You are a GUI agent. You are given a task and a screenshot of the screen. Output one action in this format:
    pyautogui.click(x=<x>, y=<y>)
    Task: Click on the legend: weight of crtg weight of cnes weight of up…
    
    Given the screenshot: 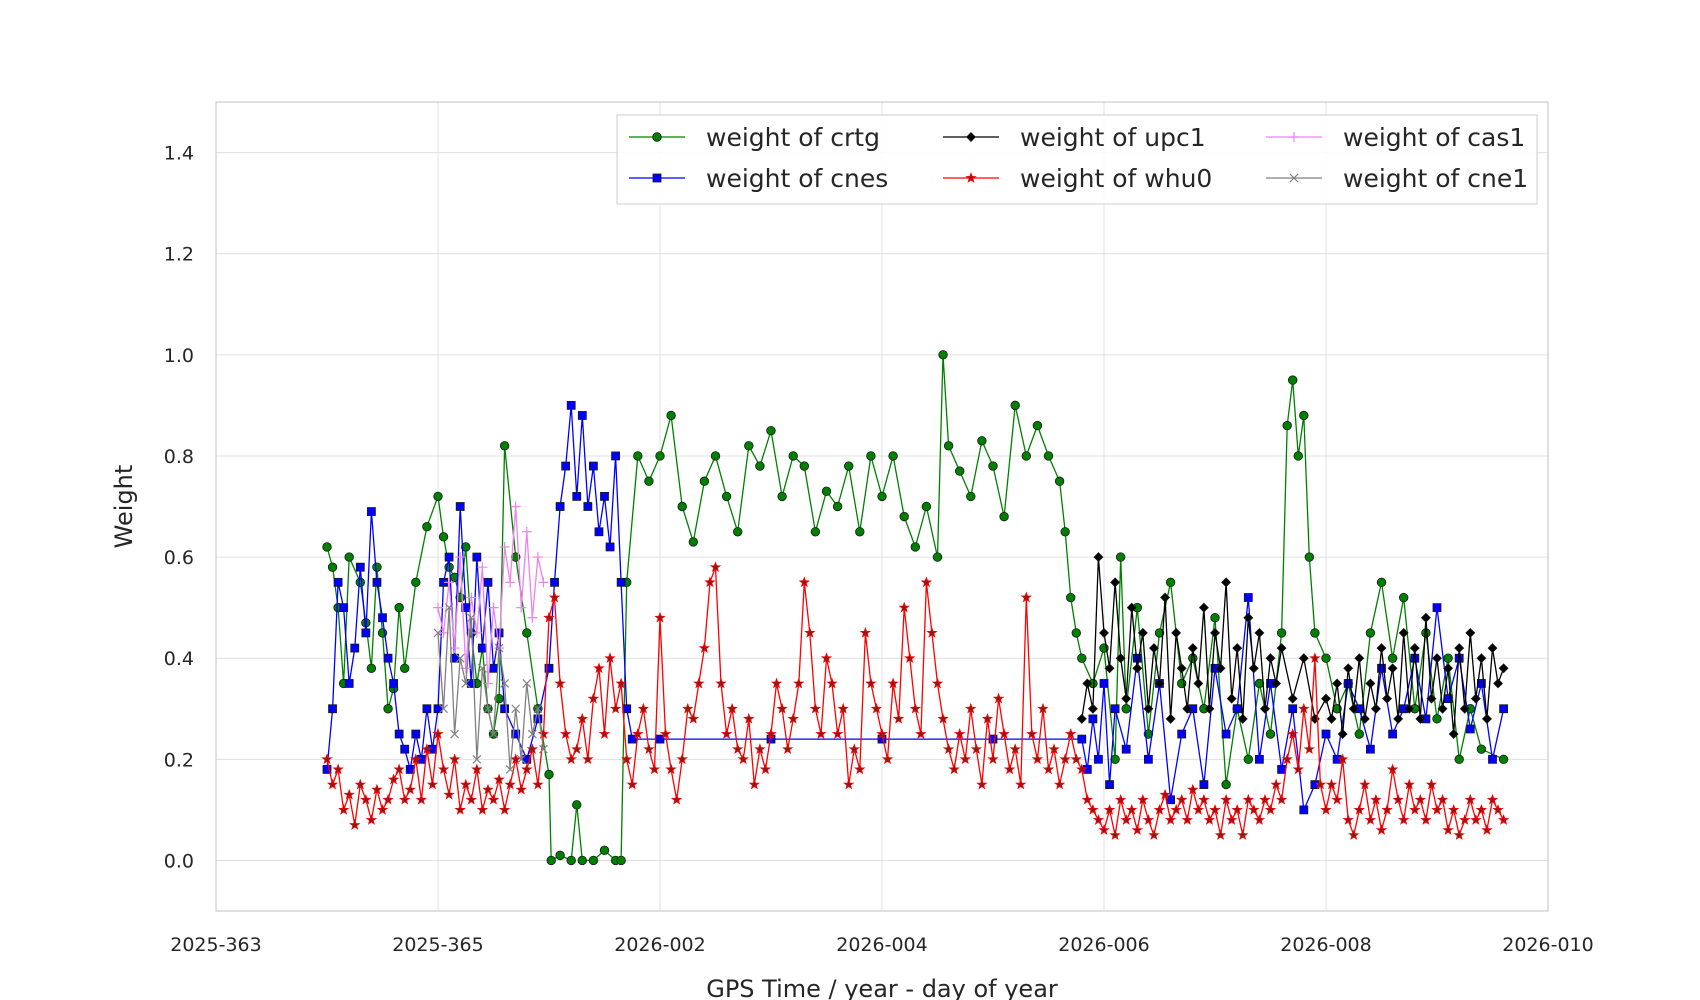 What is the action you would take?
    pyautogui.click(x=1077, y=159)
    